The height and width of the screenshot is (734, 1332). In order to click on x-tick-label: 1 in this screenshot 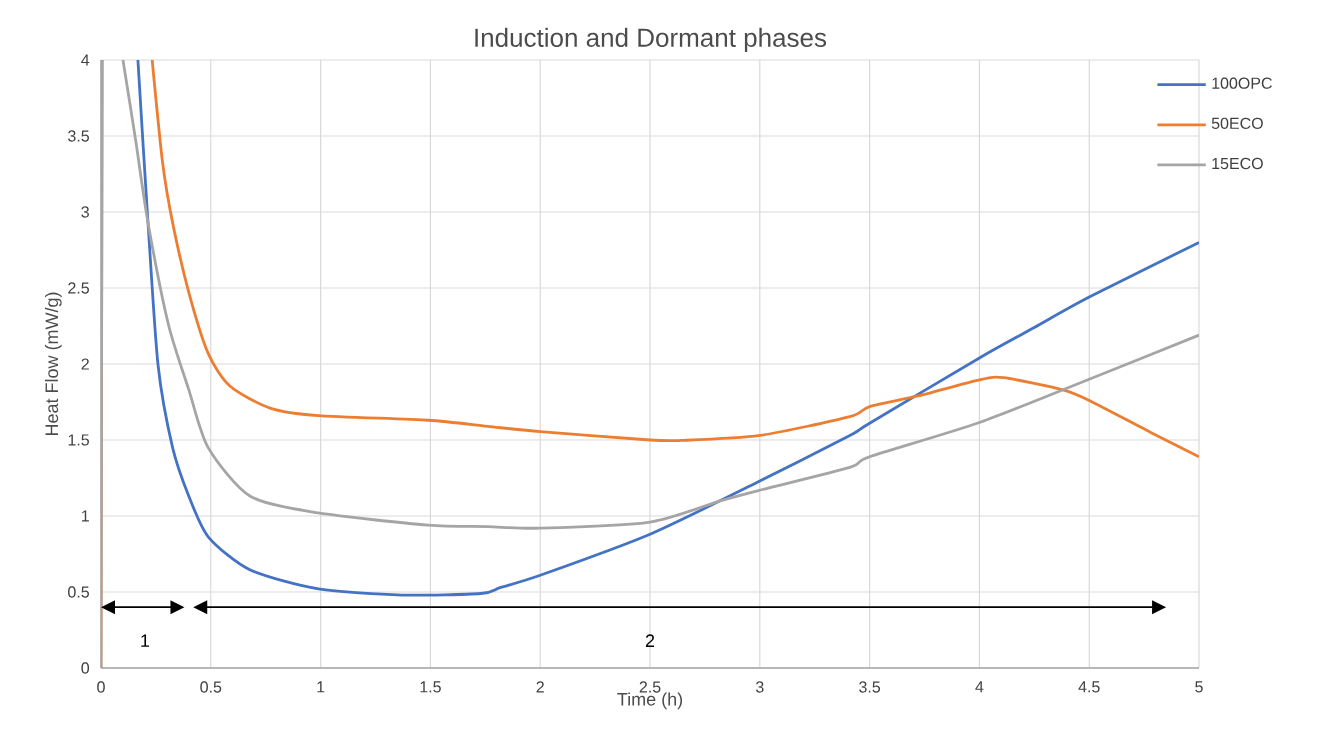, I will do `click(321, 687)`.